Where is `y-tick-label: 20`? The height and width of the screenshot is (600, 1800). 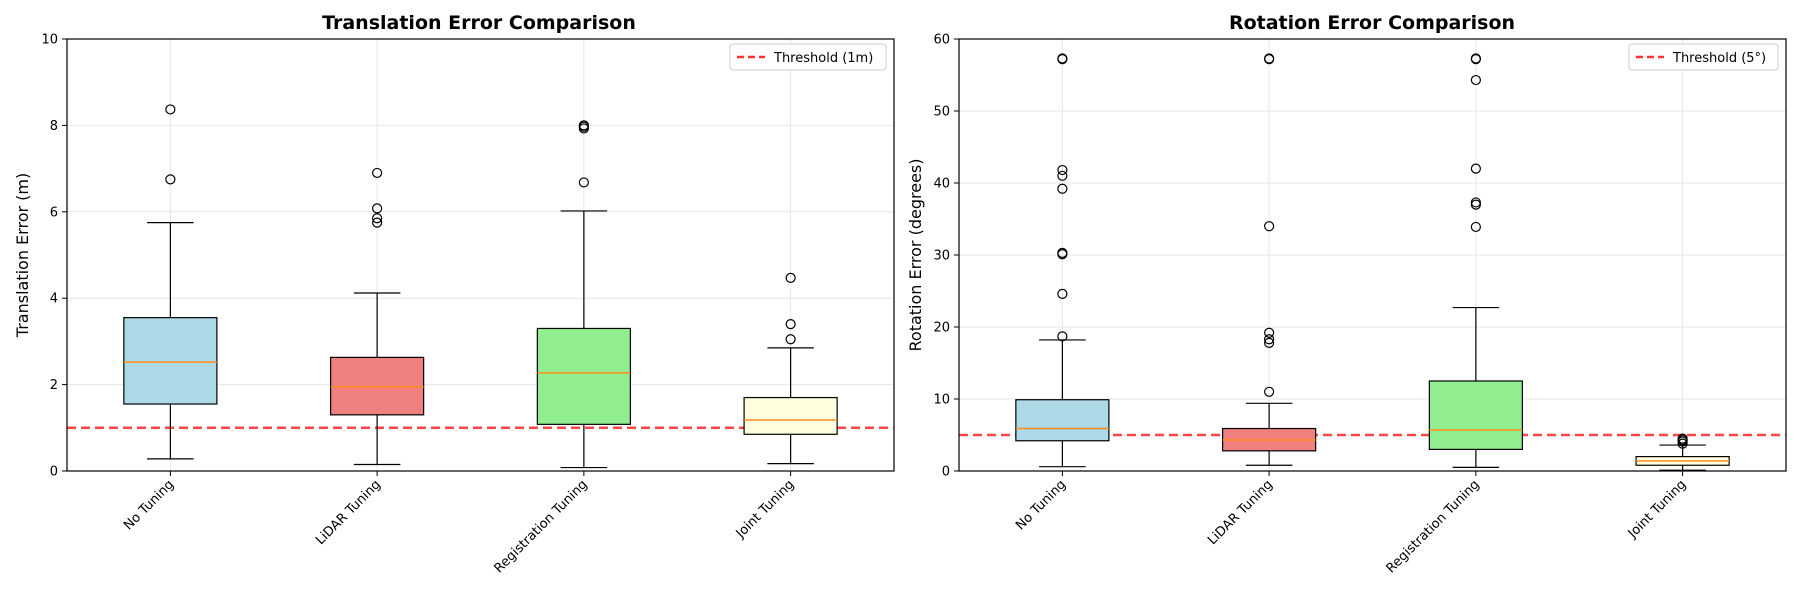
y-tick-label: 20 is located at coordinates (941, 328).